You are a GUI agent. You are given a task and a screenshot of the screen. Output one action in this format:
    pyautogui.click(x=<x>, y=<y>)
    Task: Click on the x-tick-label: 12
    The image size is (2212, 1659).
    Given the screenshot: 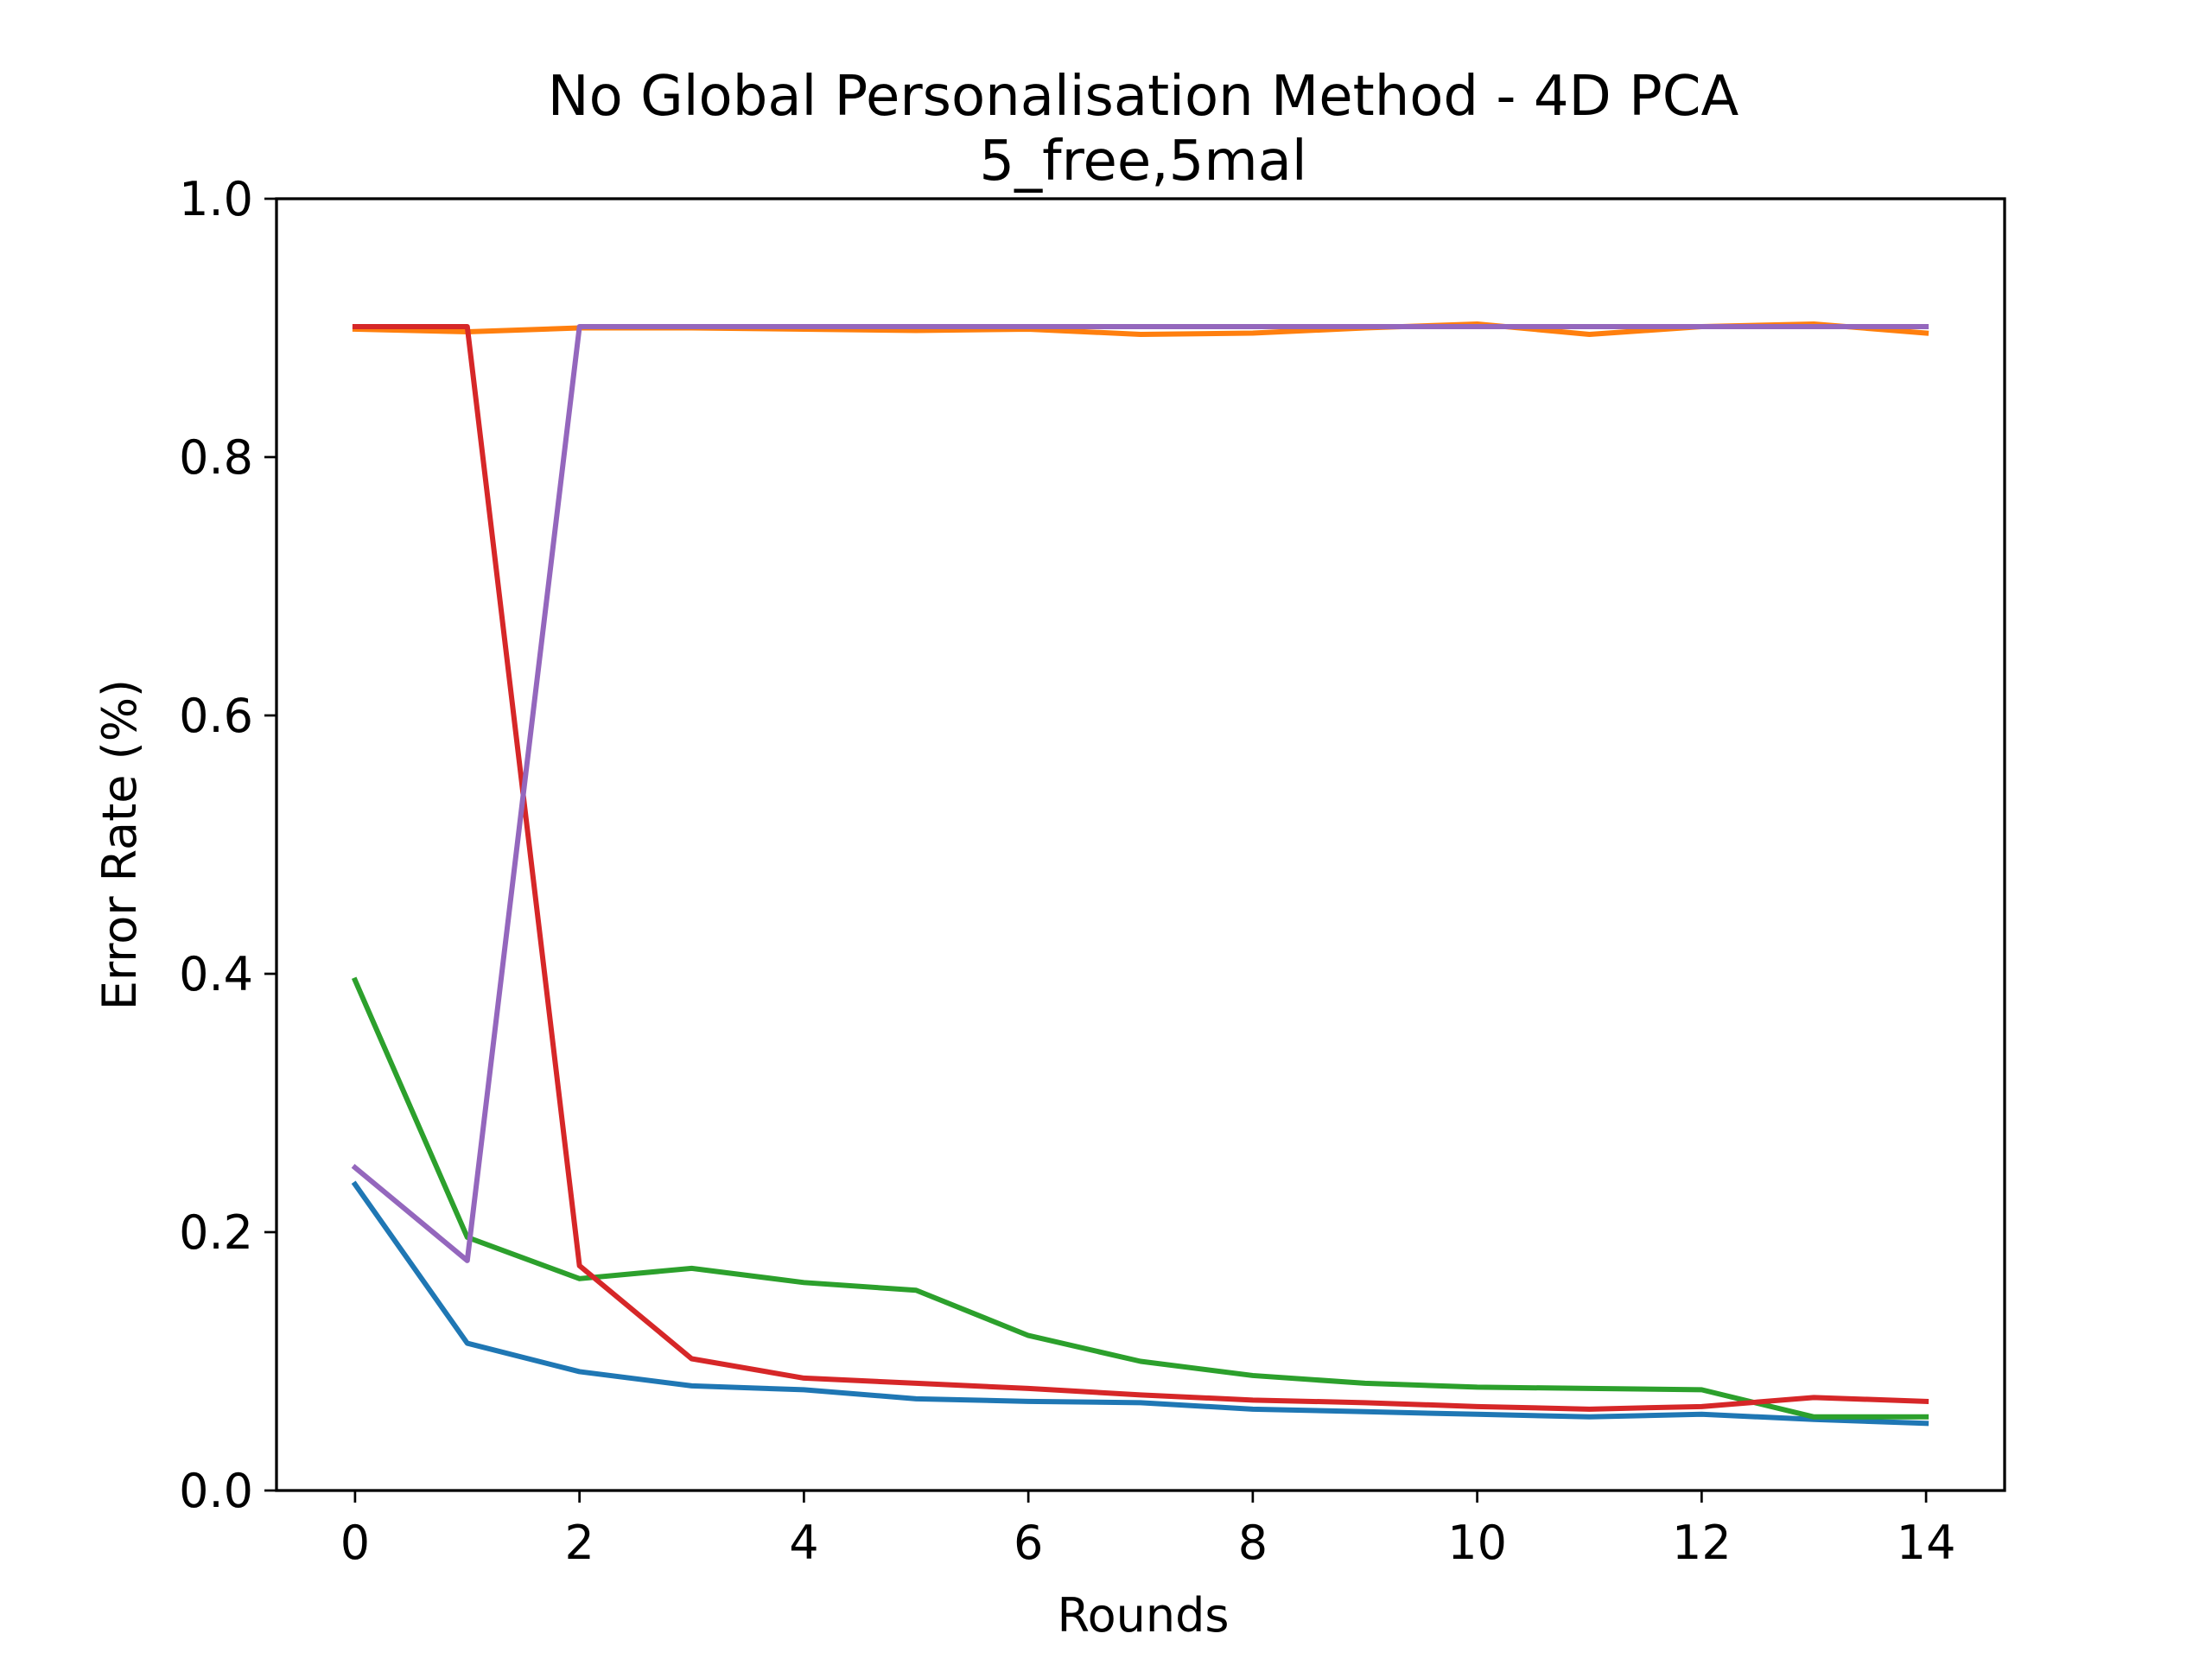 What is the action you would take?
    pyautogui.click(x=1702, y=1543)
    